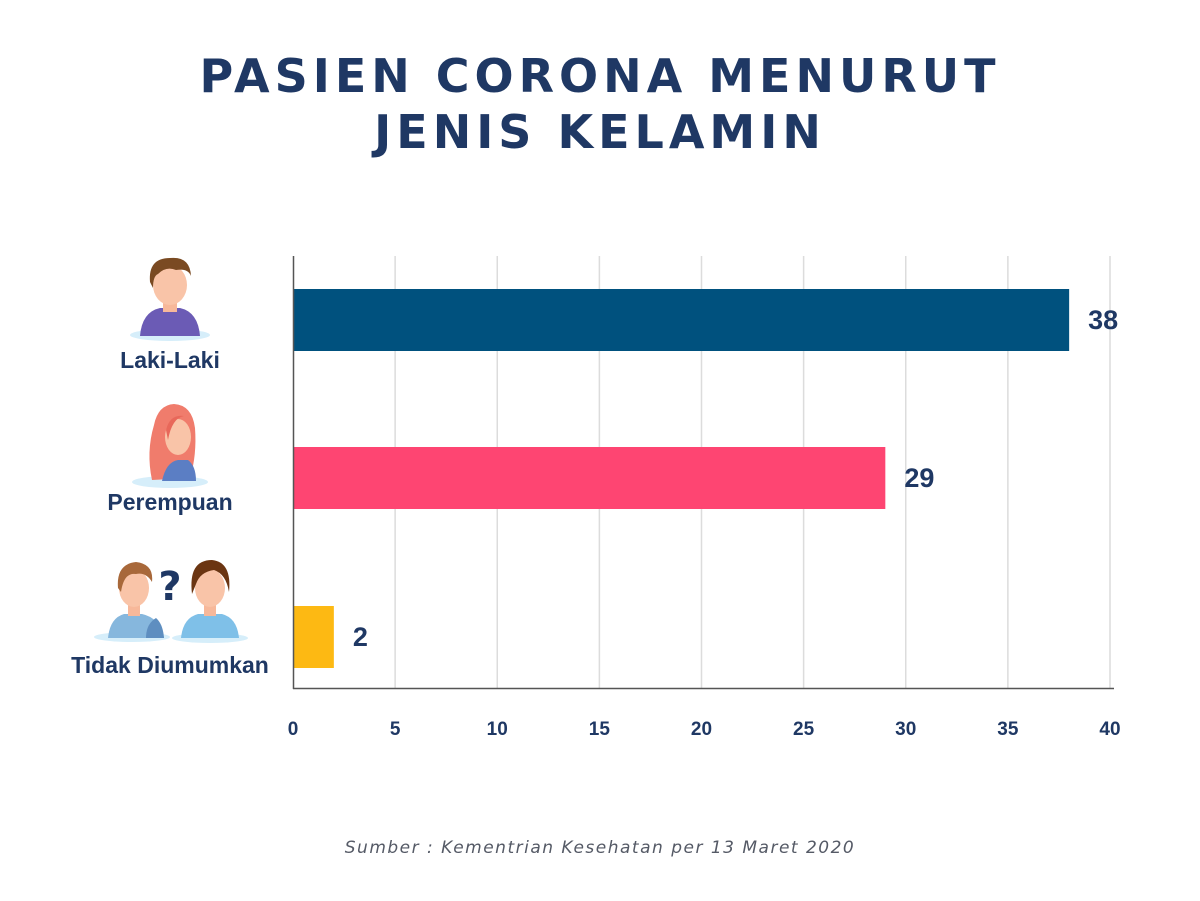 The width and height of the screenshot is (1200, 901). I want to click on x-tick-labels: 0 5 10 15 20 25 30 35 40, so click(704, 729).